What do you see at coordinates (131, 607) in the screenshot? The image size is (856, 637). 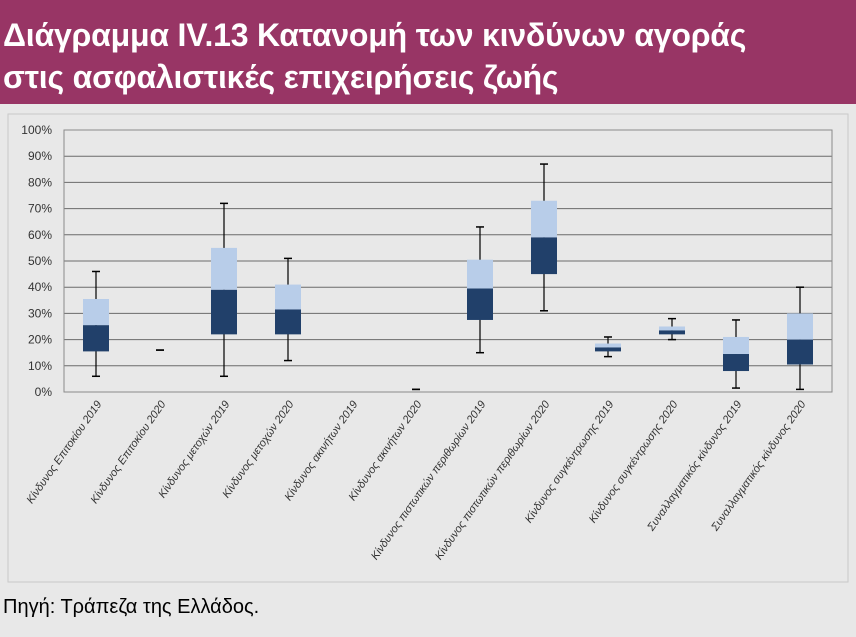 I see `source-note: Πηγή: Τράπεζα της Ελλάδος.` at bounding box center [131, 607].